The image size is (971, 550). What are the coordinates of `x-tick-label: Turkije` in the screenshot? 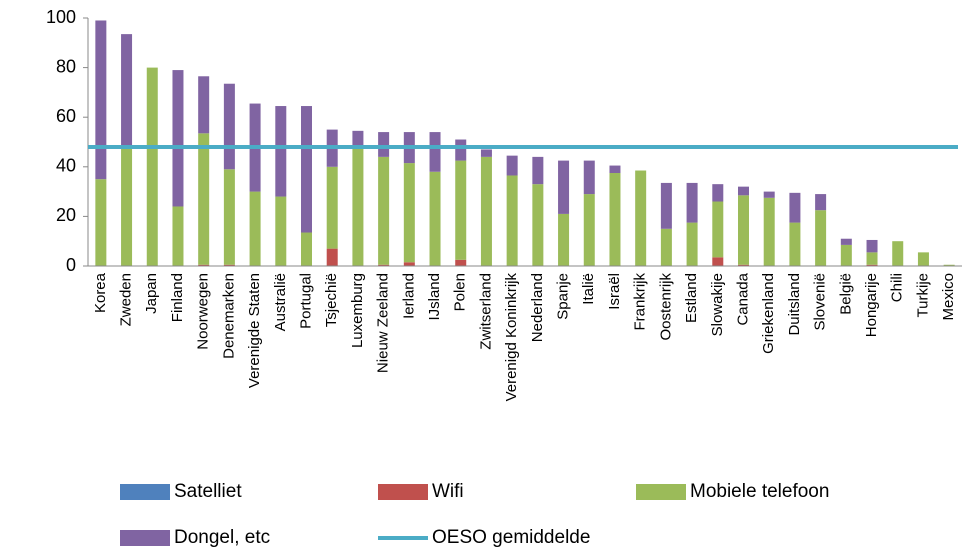 It's located at (922, 295).